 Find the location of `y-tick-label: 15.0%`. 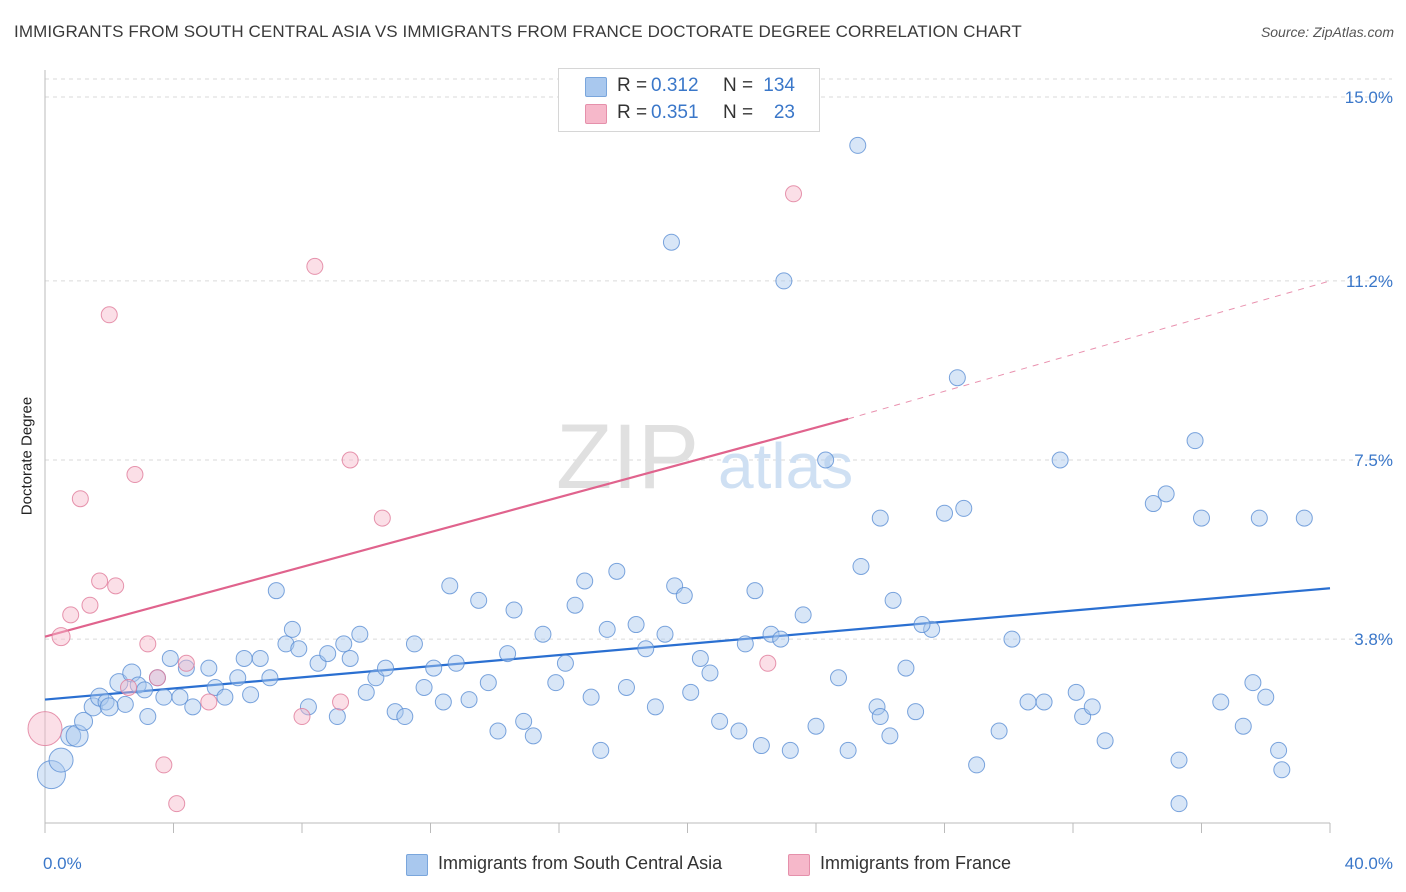

y-tick-label: 15.0% is located at coordinates (1369, 97).